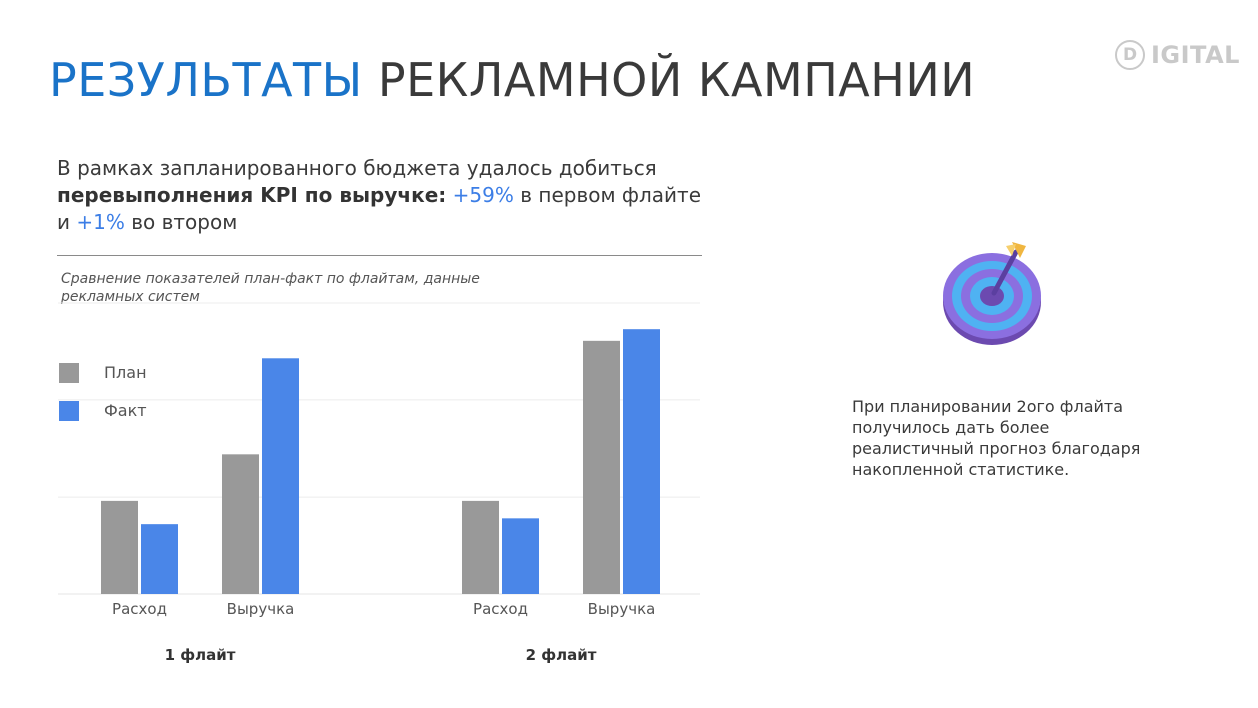  I want to click on page-title: РЕЗУЛЬТАТЫ РЕКЛАМНОЙ КАМПАНИИ, so click(512, 80).